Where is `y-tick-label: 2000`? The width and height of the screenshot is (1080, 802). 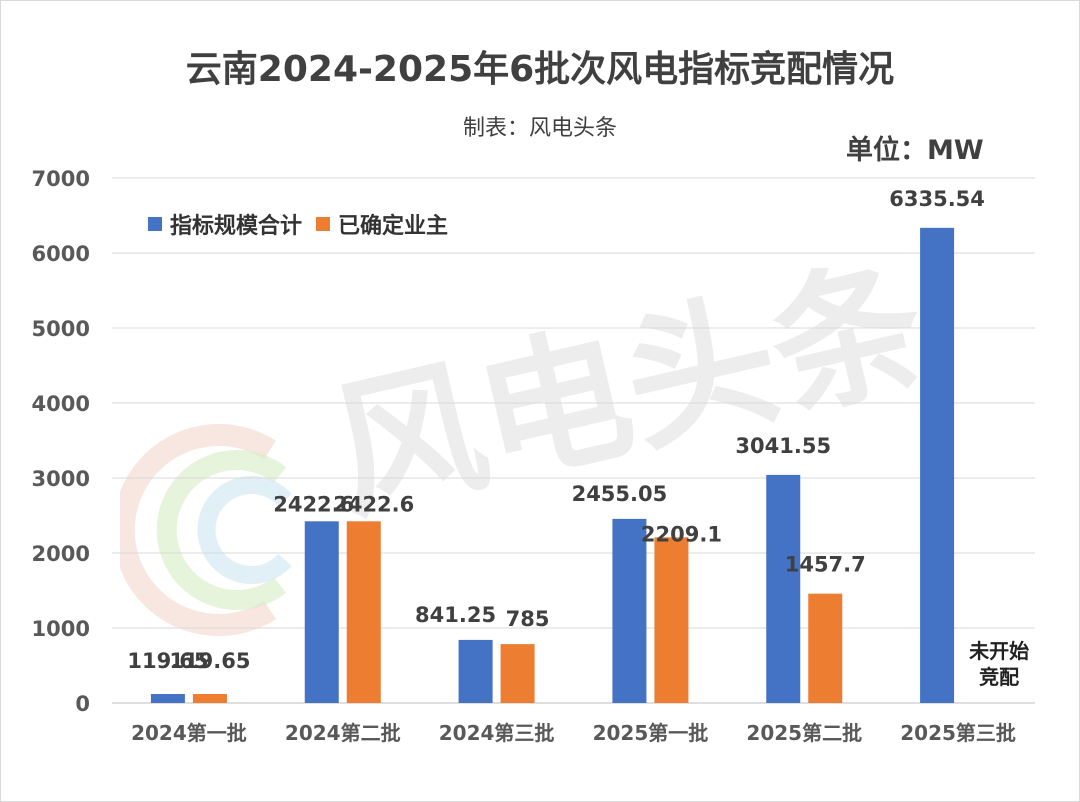
y-tick-label: 2000 is located at coordinates (61, 554).